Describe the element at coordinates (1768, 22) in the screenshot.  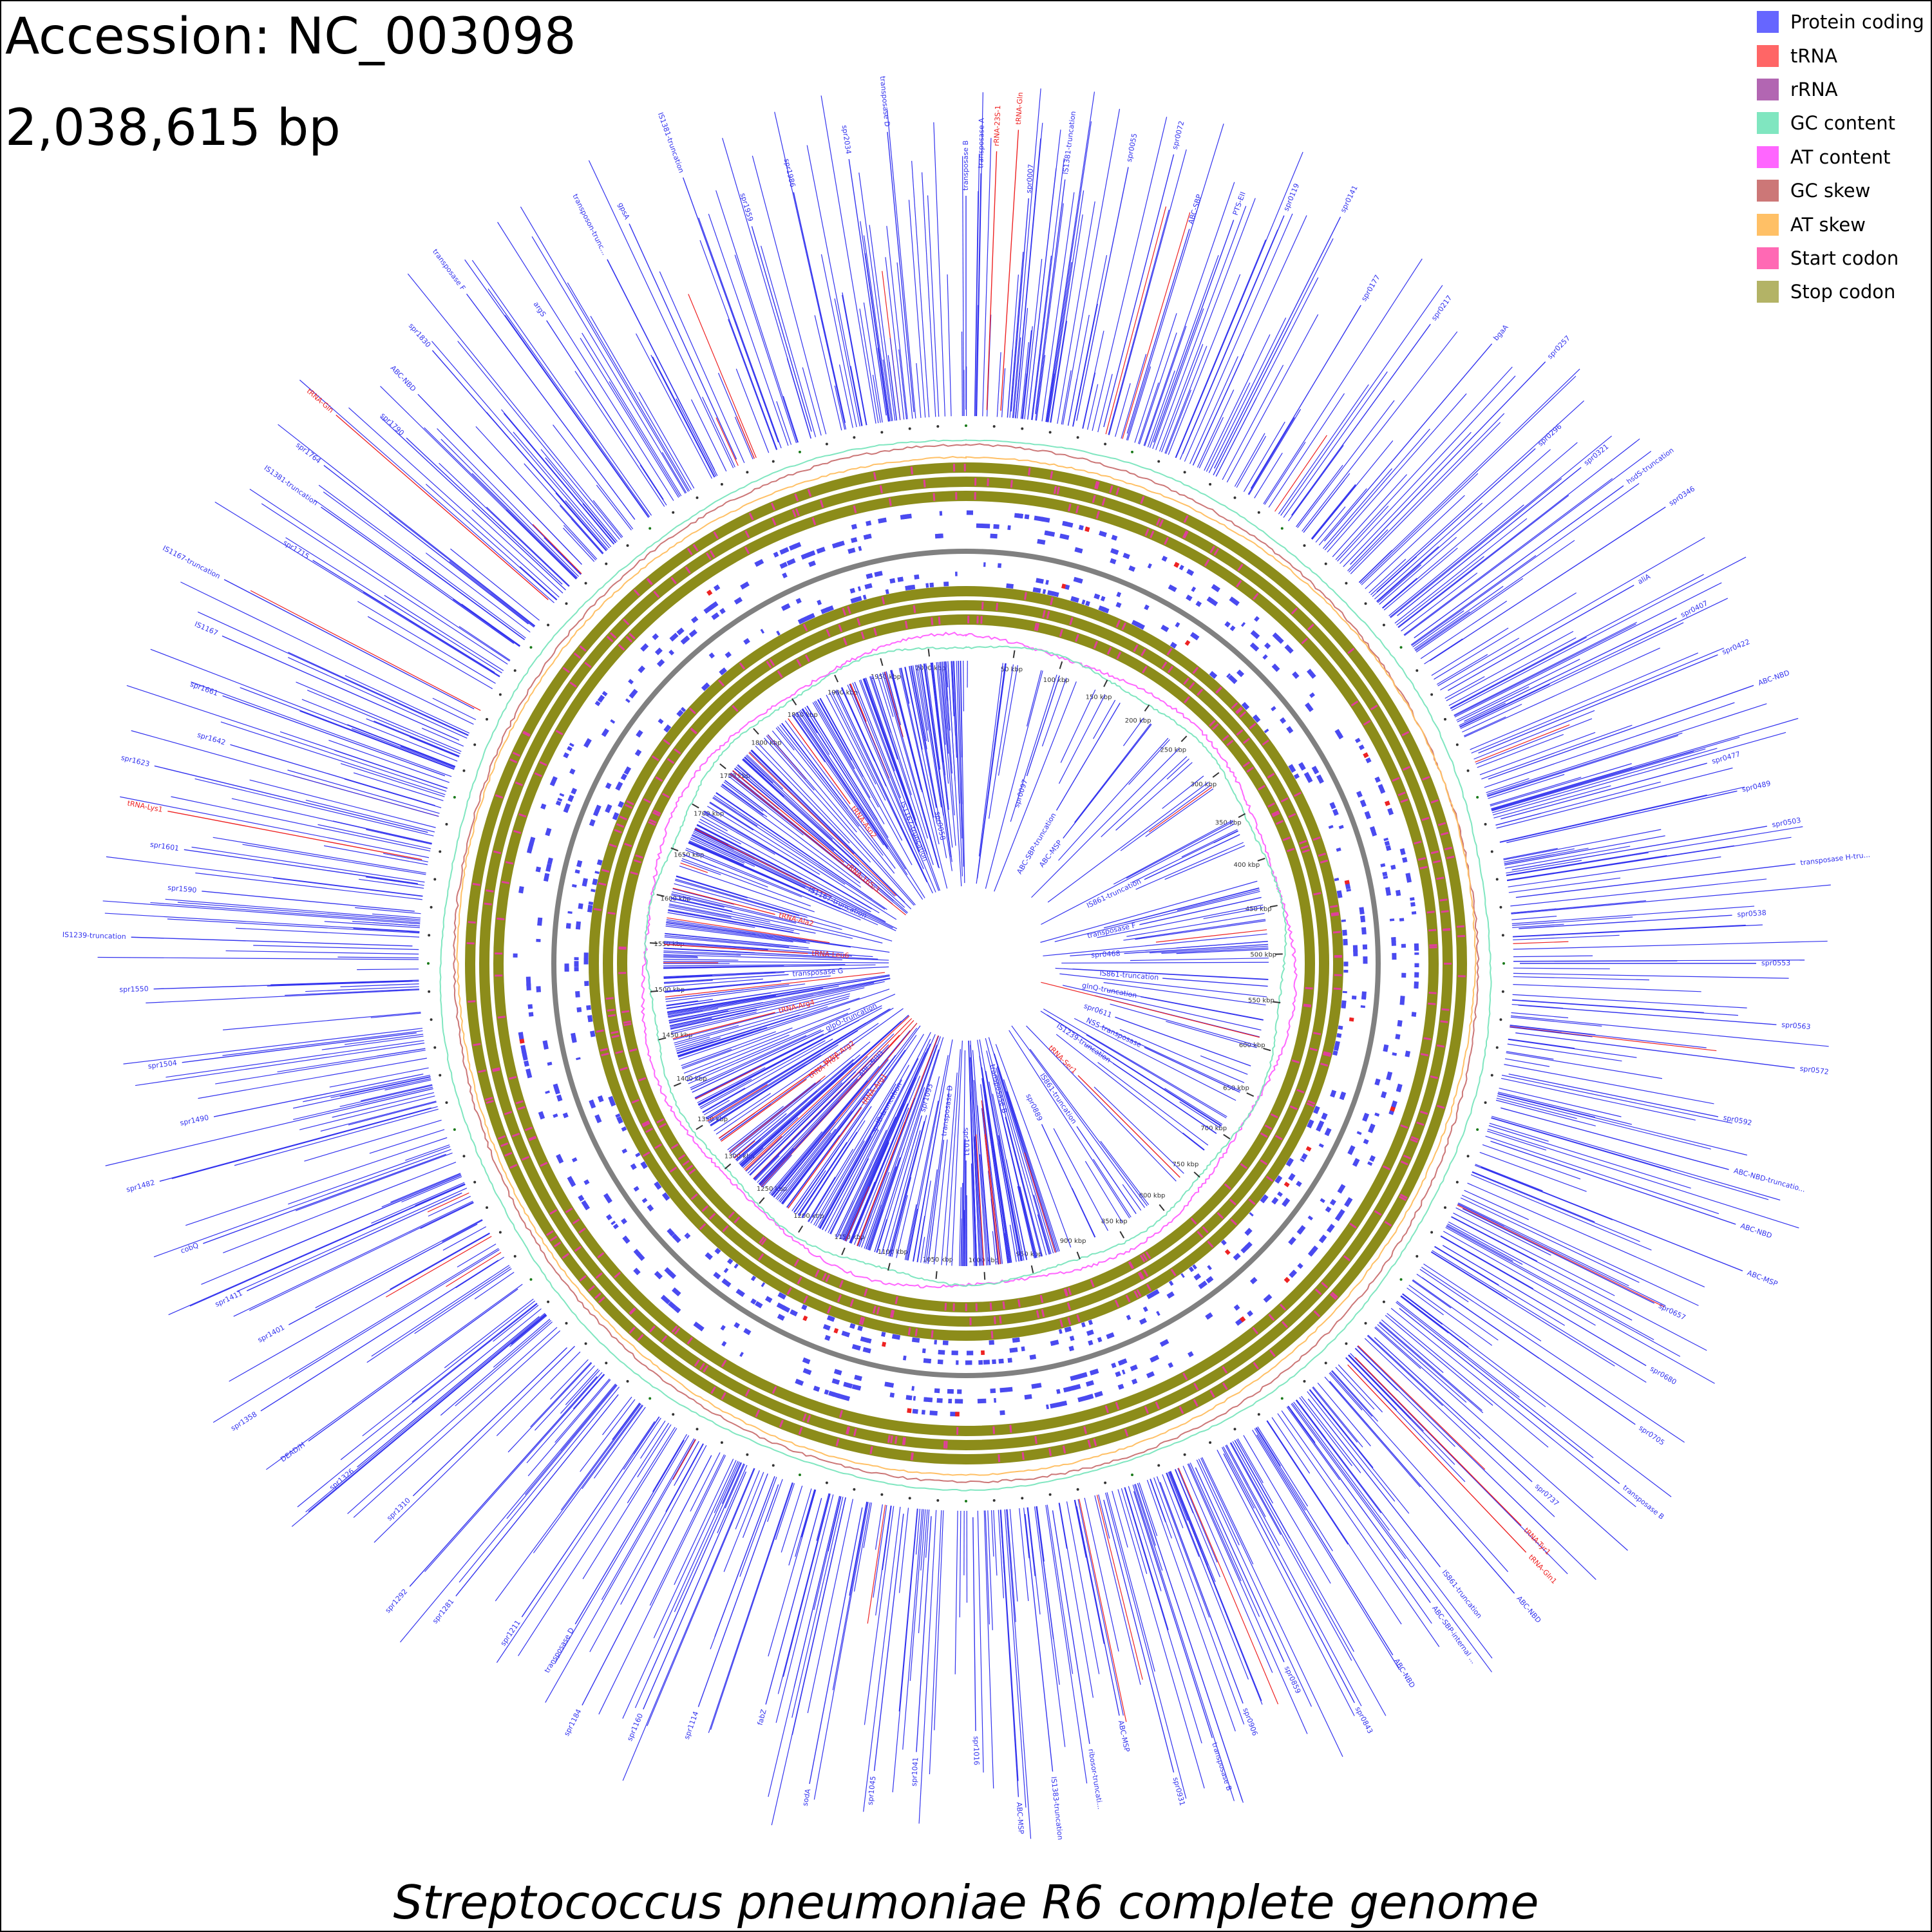
I see `legend-swatch` at that location.